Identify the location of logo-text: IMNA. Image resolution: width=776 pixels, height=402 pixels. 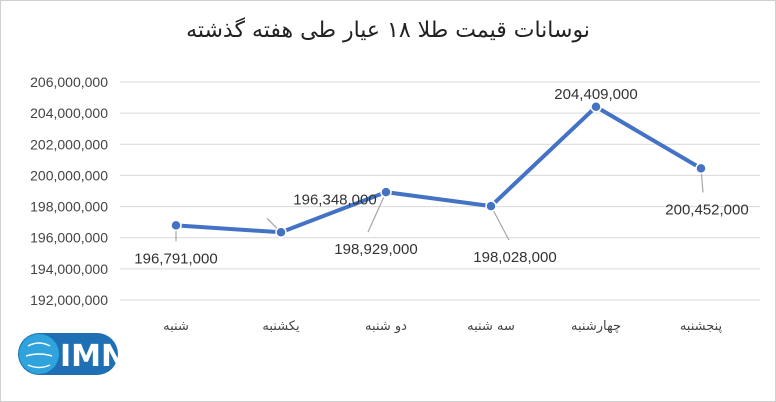
(105, 356).